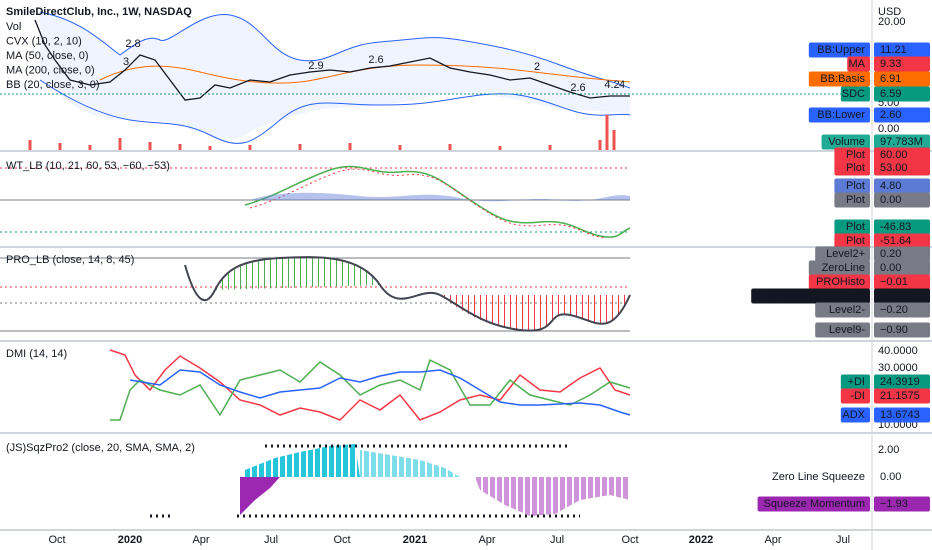 The image size is (932, 550). Describe the element at coordinates (898, 368) in the screenshot. I see `scale-label: 30.0000` at that location.